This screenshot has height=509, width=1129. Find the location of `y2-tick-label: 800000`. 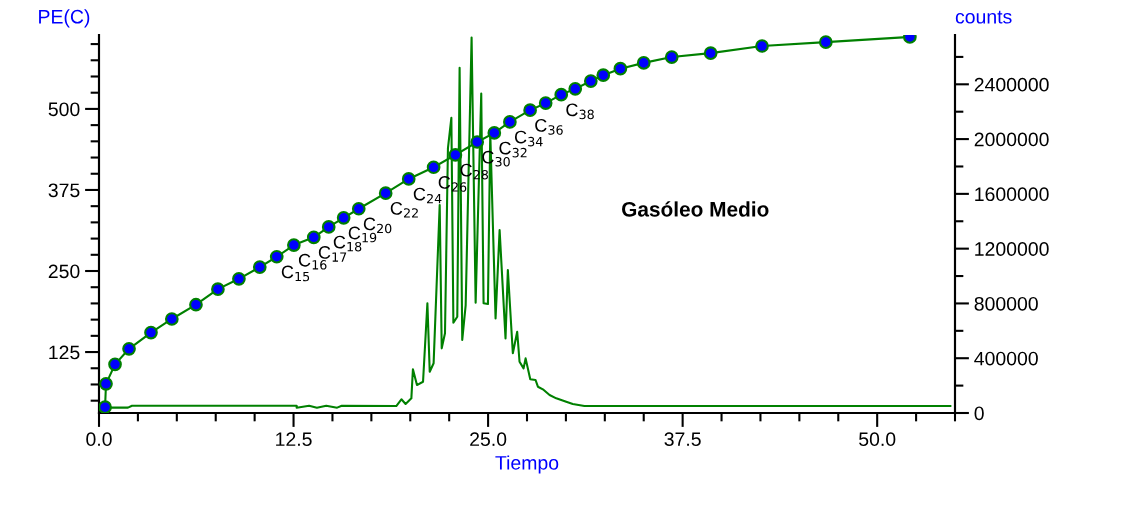

y2-tick-label: 800000 is located at coordinates (1006, 303).